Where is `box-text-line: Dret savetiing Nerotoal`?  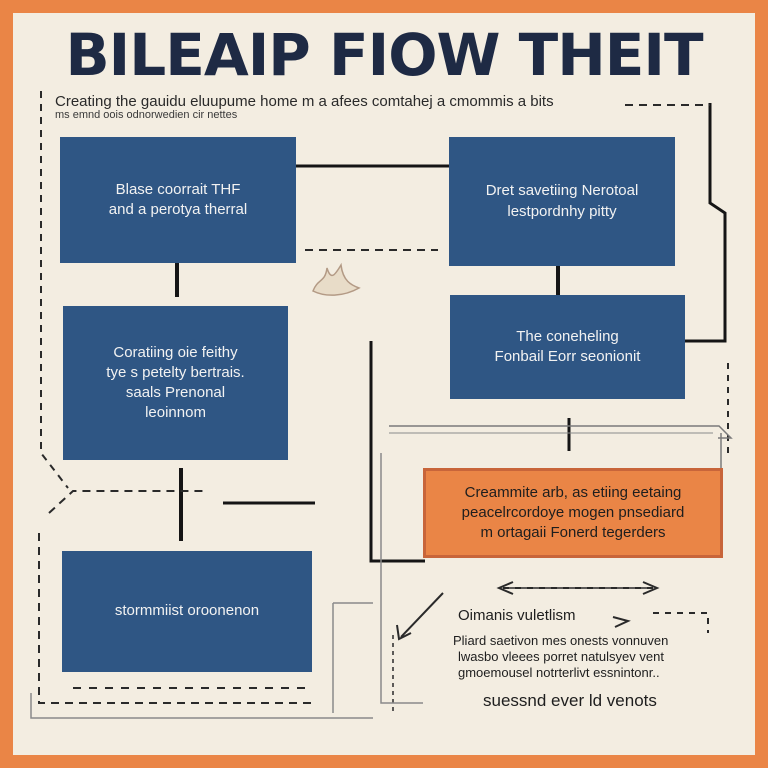 box-text-line: Dret savetiing Nerotoal is located at coordinates (562, 191).